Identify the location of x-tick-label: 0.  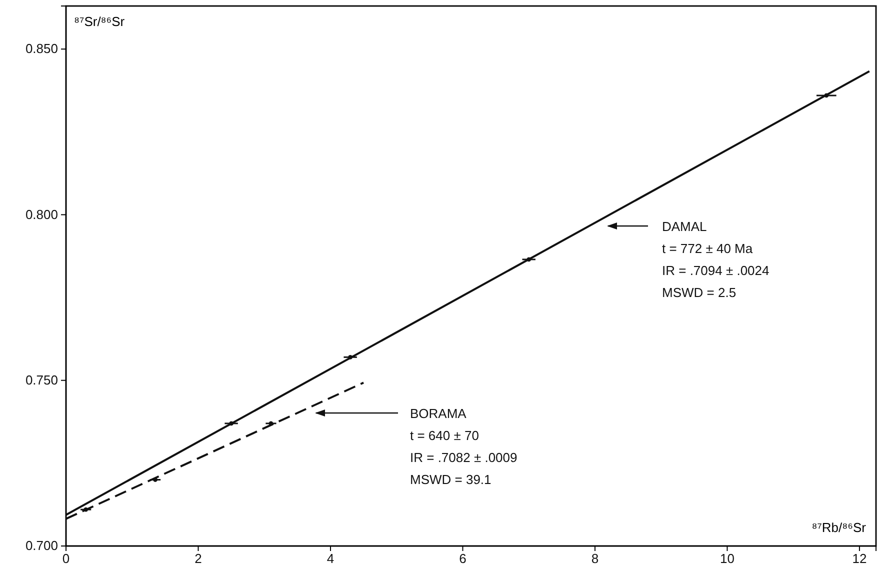
(66, 558).